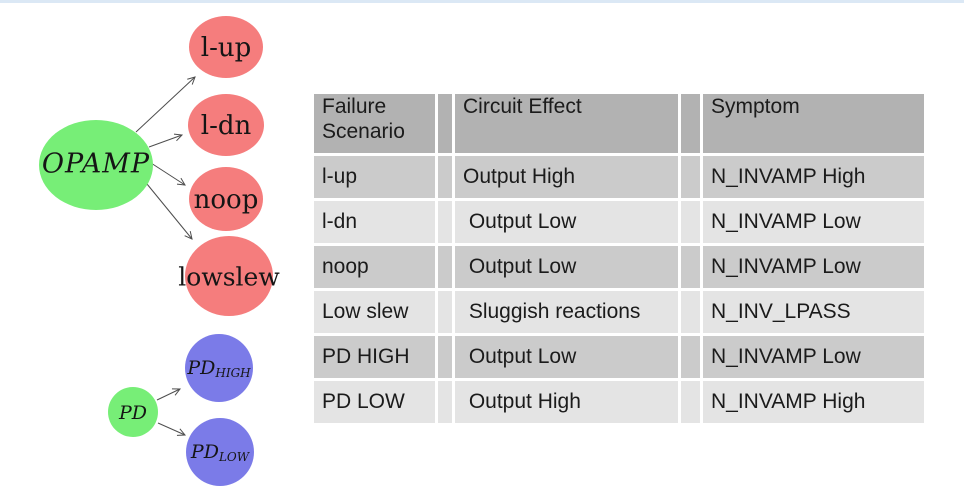  I want to click on lowslew-node, so click(229, 276).